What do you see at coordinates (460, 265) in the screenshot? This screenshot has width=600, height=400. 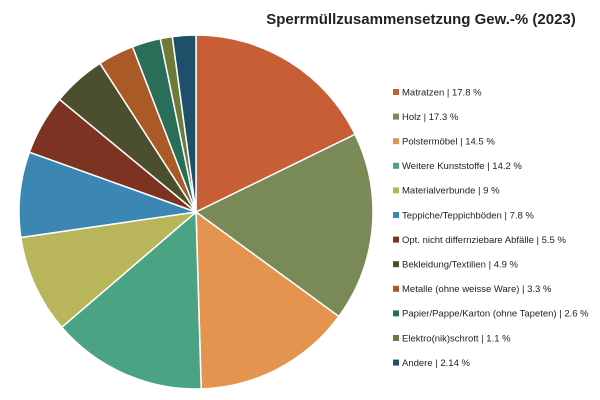 I see `legend-label: Bekleidung/Textilien | 4.9 %` at bounding box center [460, 265].